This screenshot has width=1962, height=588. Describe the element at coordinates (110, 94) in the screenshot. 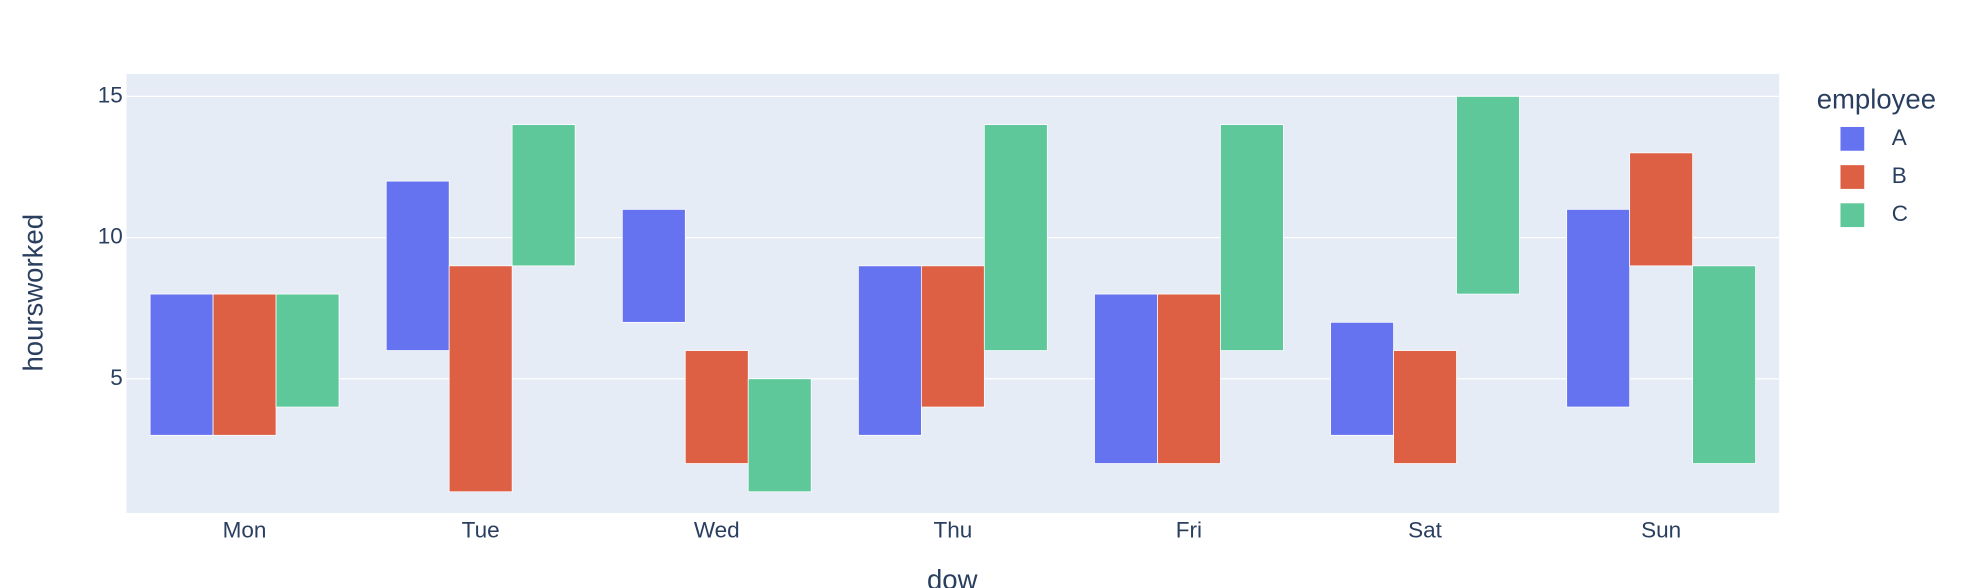

I see `y-tick-label: 15` at that location.